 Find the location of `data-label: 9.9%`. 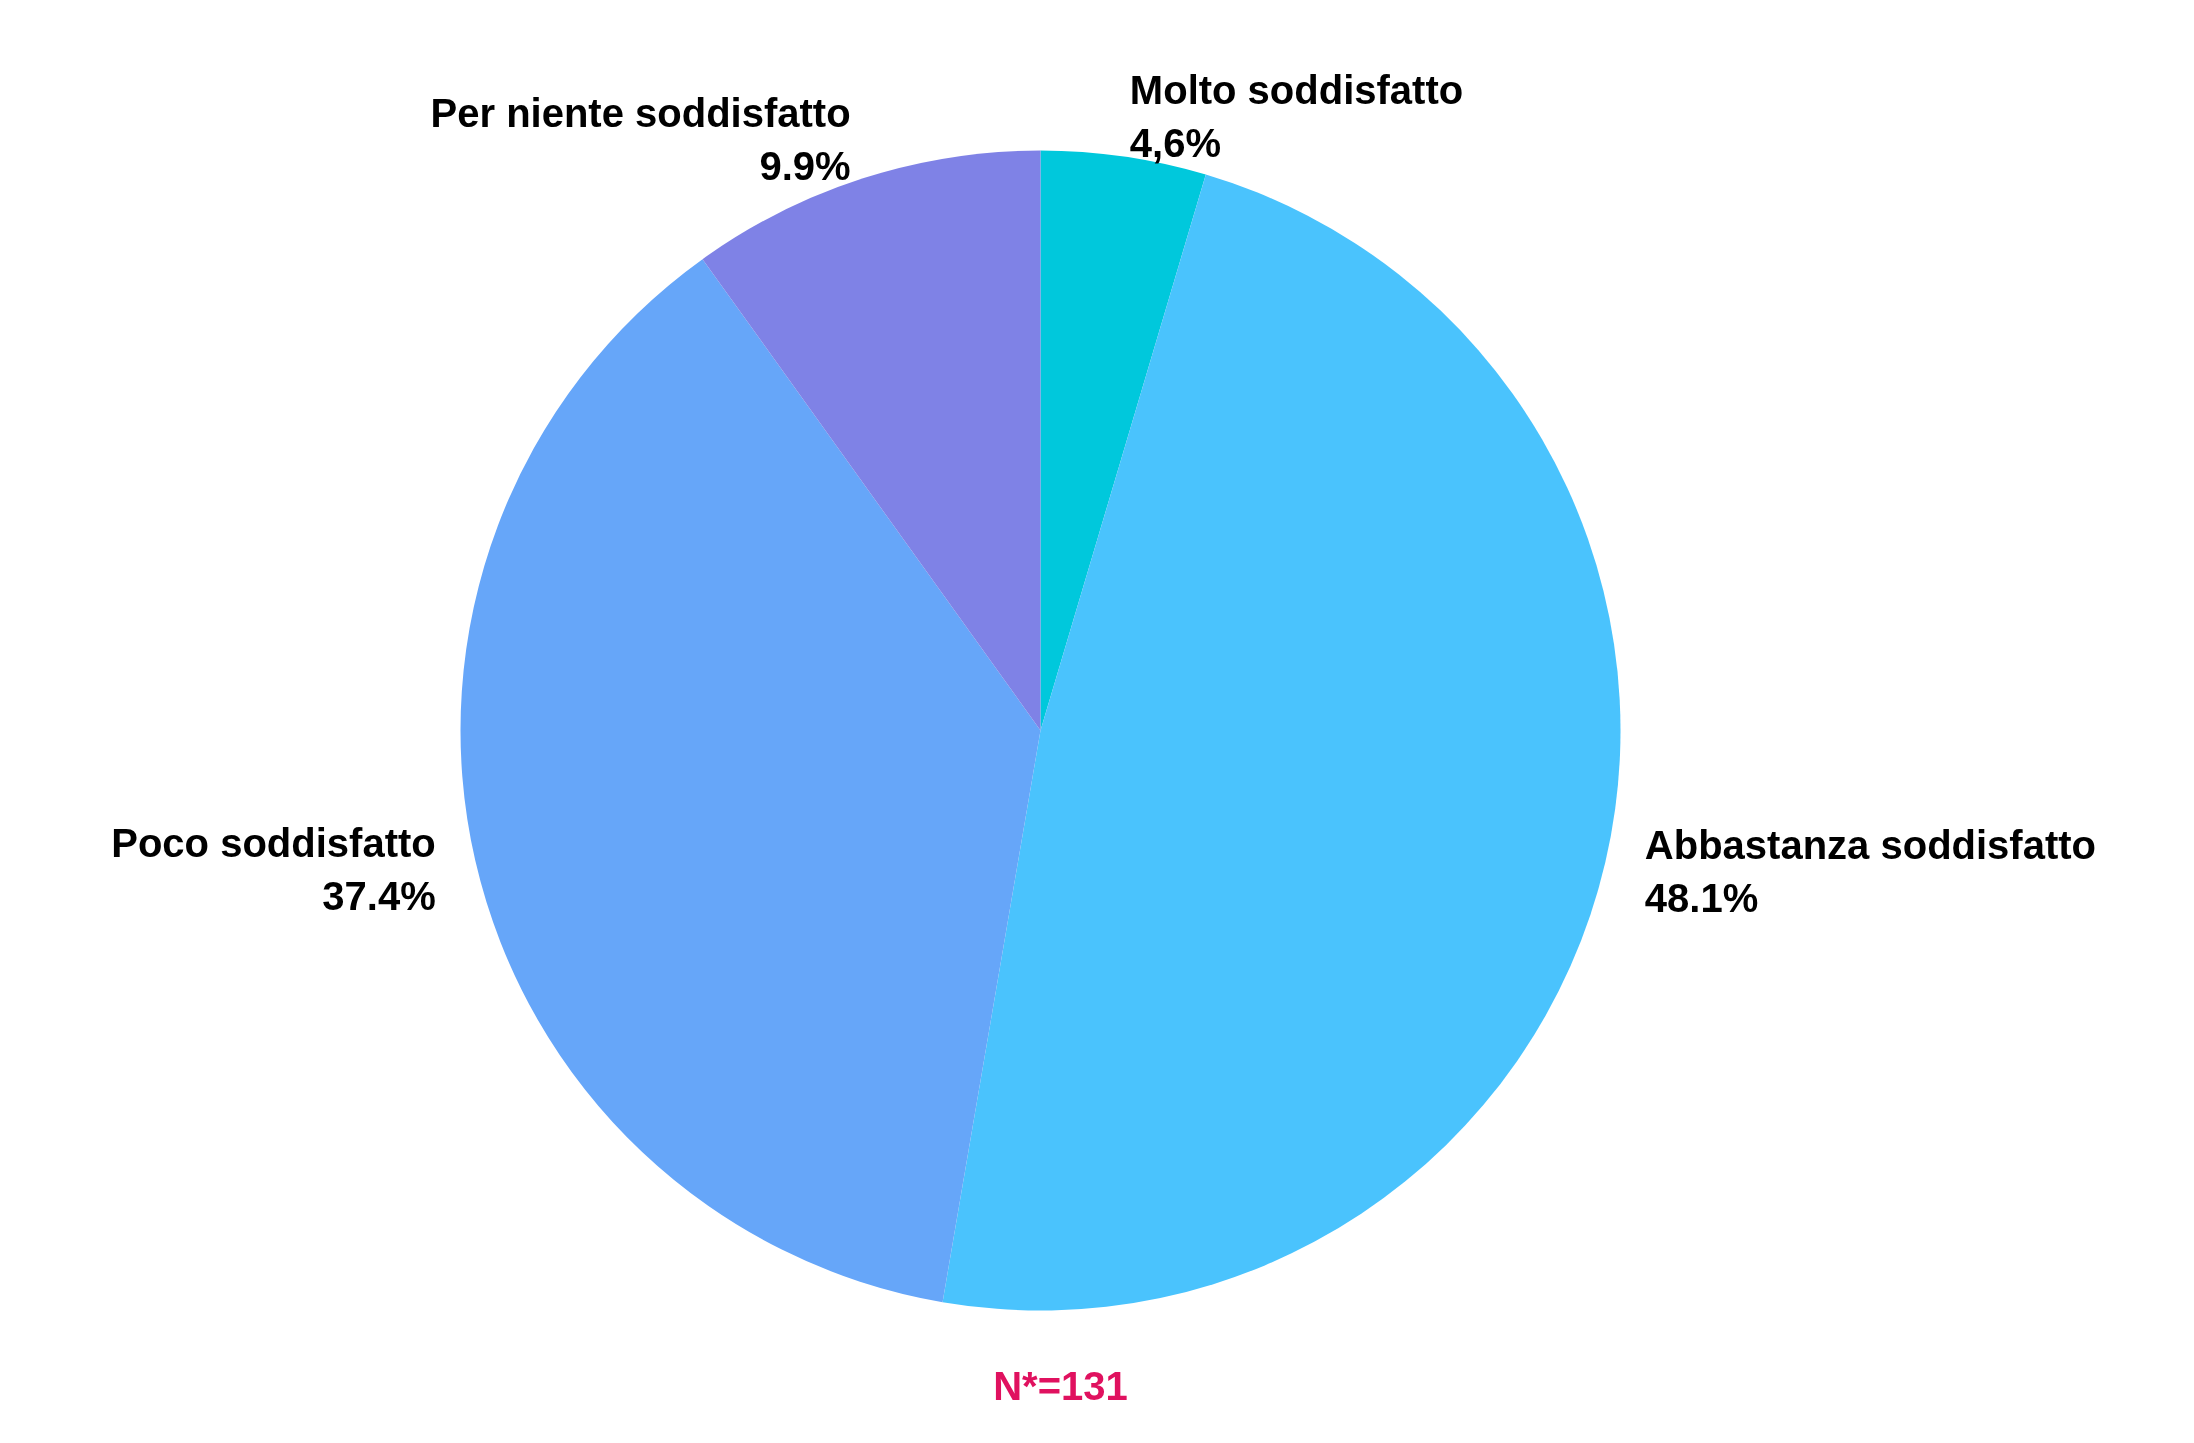

data-label: 9.9% is located at coordinates (805, 166).